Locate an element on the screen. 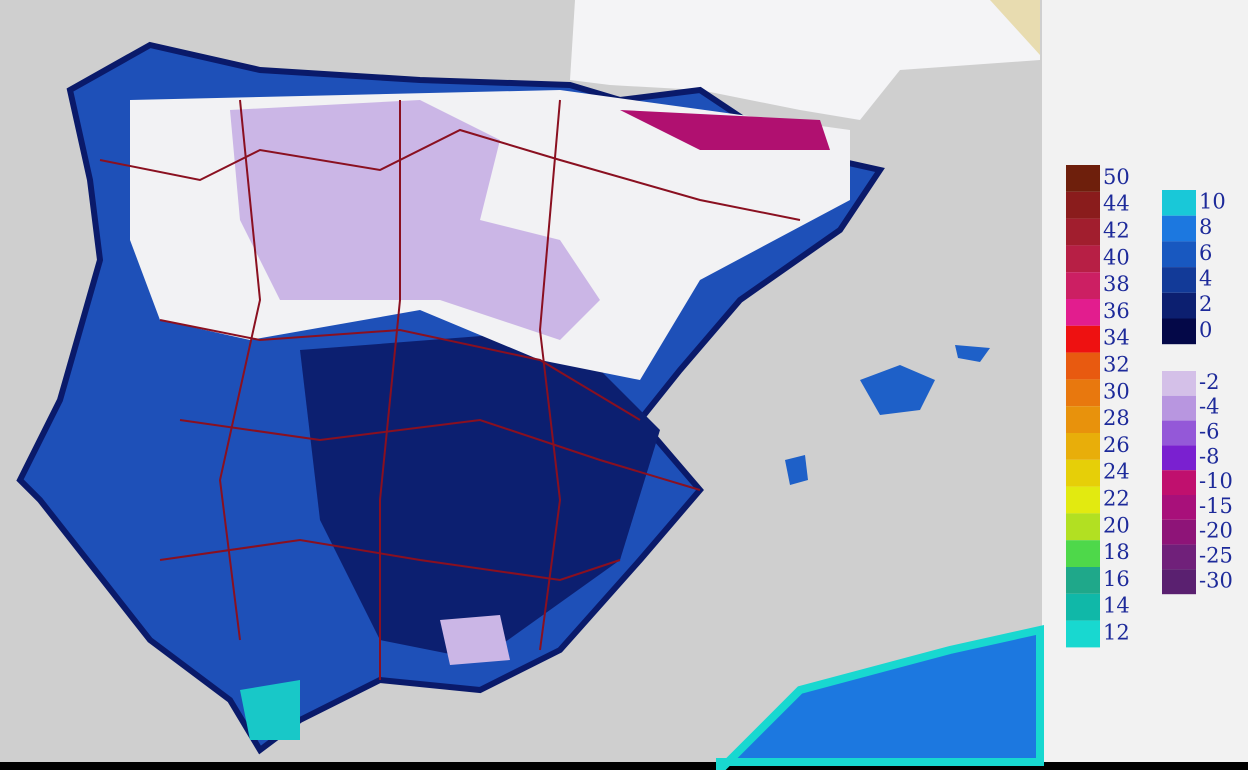 This screenshot has width=1248, height=770. sierra-nevada is located at coordinates (475, 640).